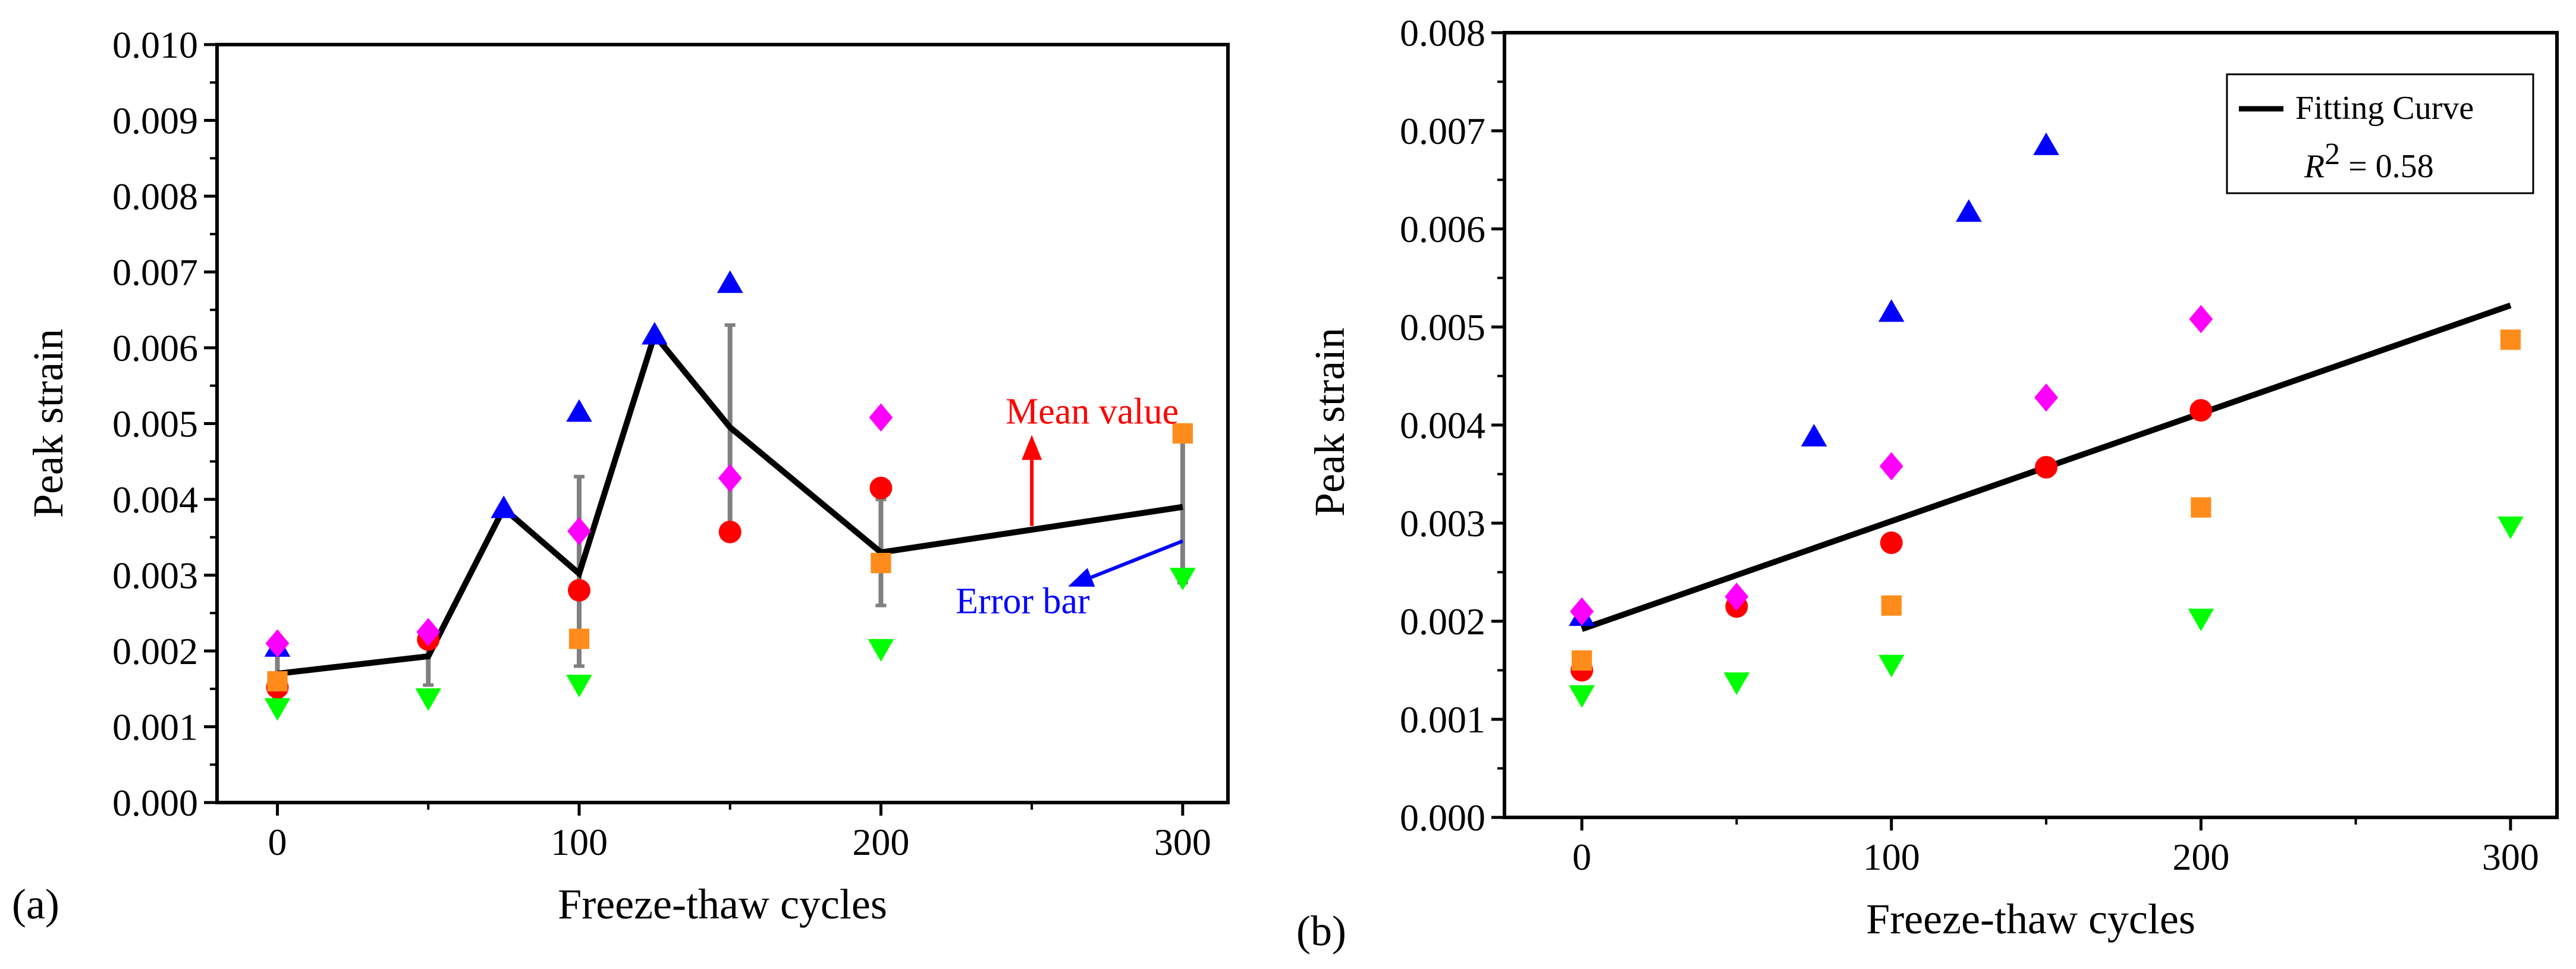 The width and height of the screenshot is (2576, 969). What do you see at coordinates (2384, 108) in the screenshot?
I see `legend-entry-fitting-curve: Fitting Curve` at bounding box center [2384, 108].